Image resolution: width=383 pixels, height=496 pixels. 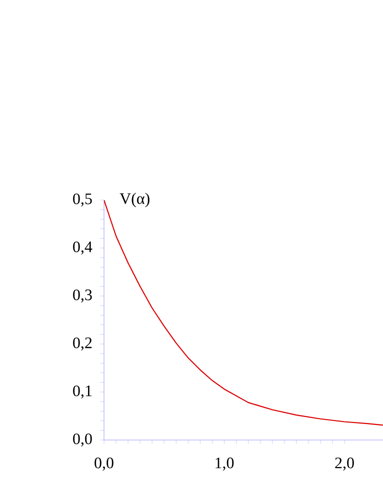 What do you see at coordinates (82, 344) in the screenshot?
I see `y-tick-label: 0,2` at bounding box center [82, 344].